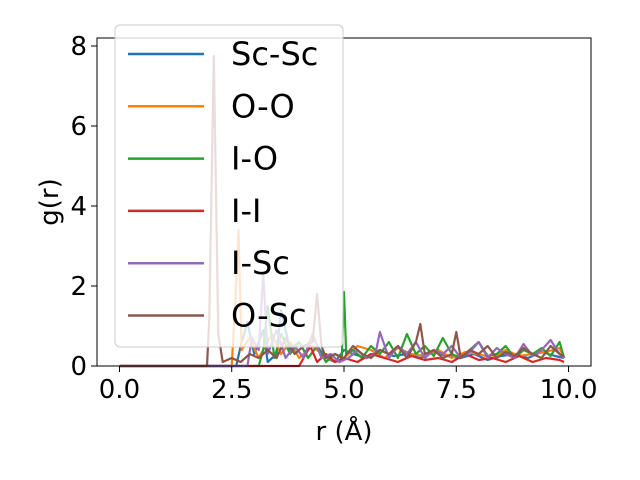  Describe the element at coordinates (254, 159) in the screenshot. I see `legend-label: I-O` at that location.